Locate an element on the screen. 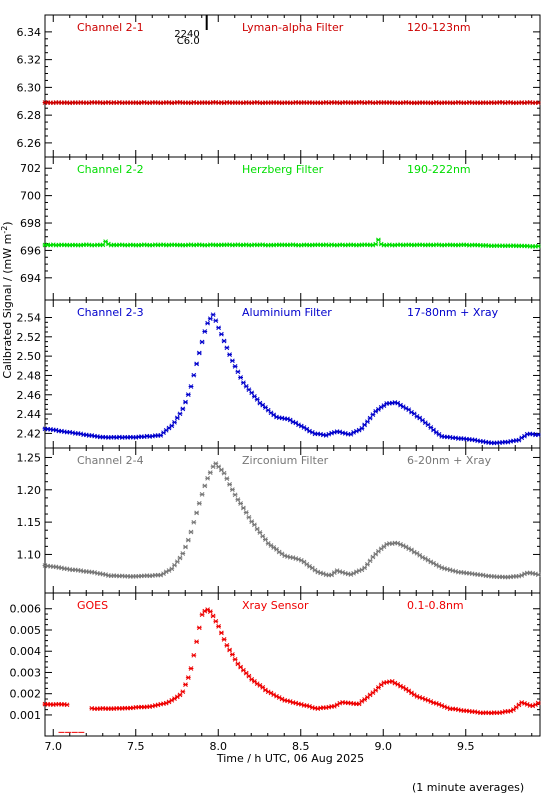 The width and height of the screenshot is (550, 800). x-tick-label: 9.5 is located at coordinates (466, 746).